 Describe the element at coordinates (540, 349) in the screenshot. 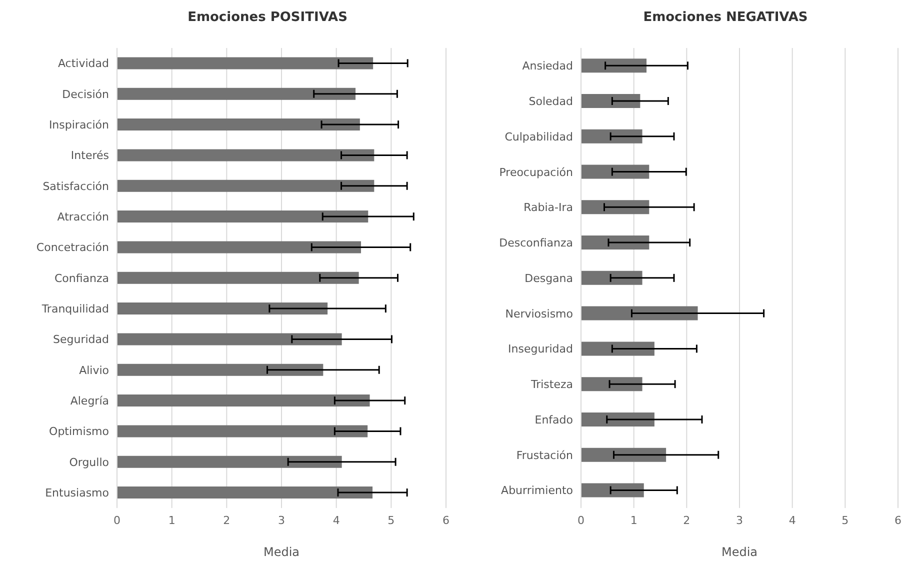

I see `y-tick-label: Inseguridad` at that location.